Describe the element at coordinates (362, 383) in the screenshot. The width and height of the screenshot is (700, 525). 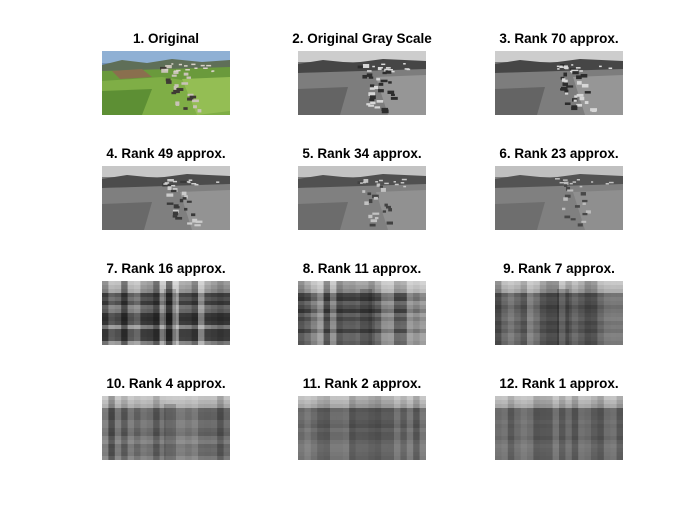
I see `panel-title: 11. Rank 2 approx.` at that location.